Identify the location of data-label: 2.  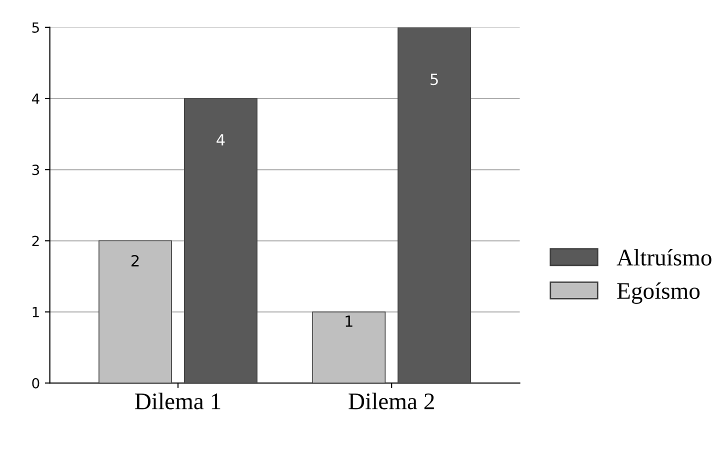
(135, 260).